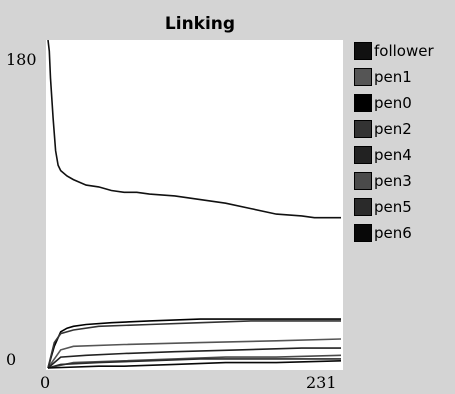 The height and width of the screenshot is (394, 455). I want to click on series-line-pen4, so click(194, 358).